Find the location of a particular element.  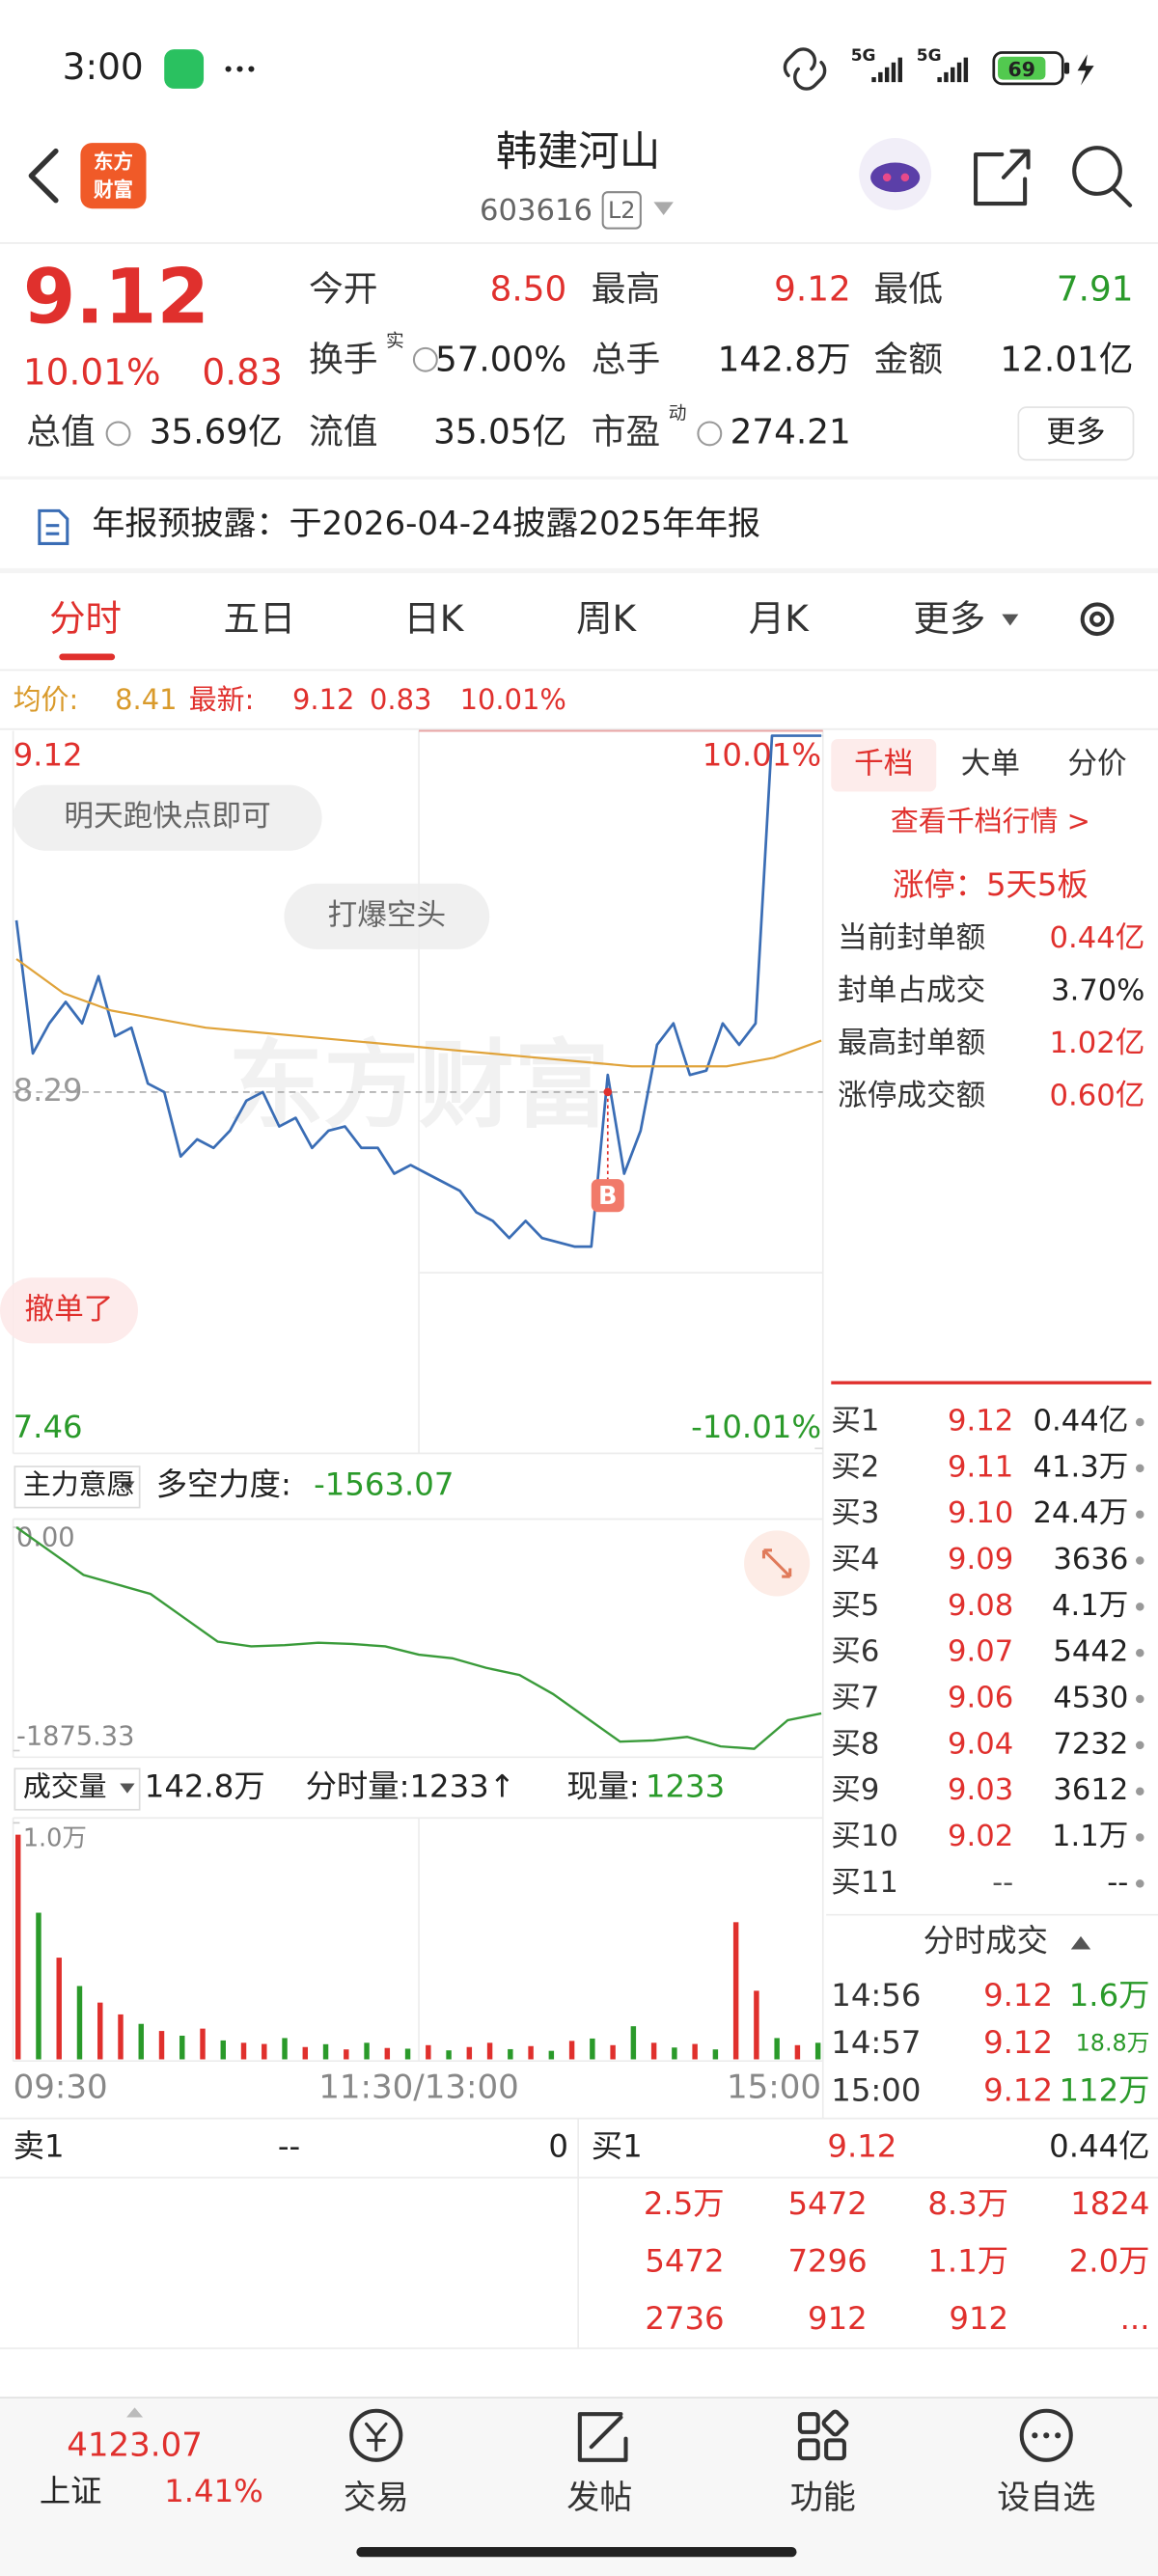

nav-item: 交易 is located at coordinates (376, 2498).